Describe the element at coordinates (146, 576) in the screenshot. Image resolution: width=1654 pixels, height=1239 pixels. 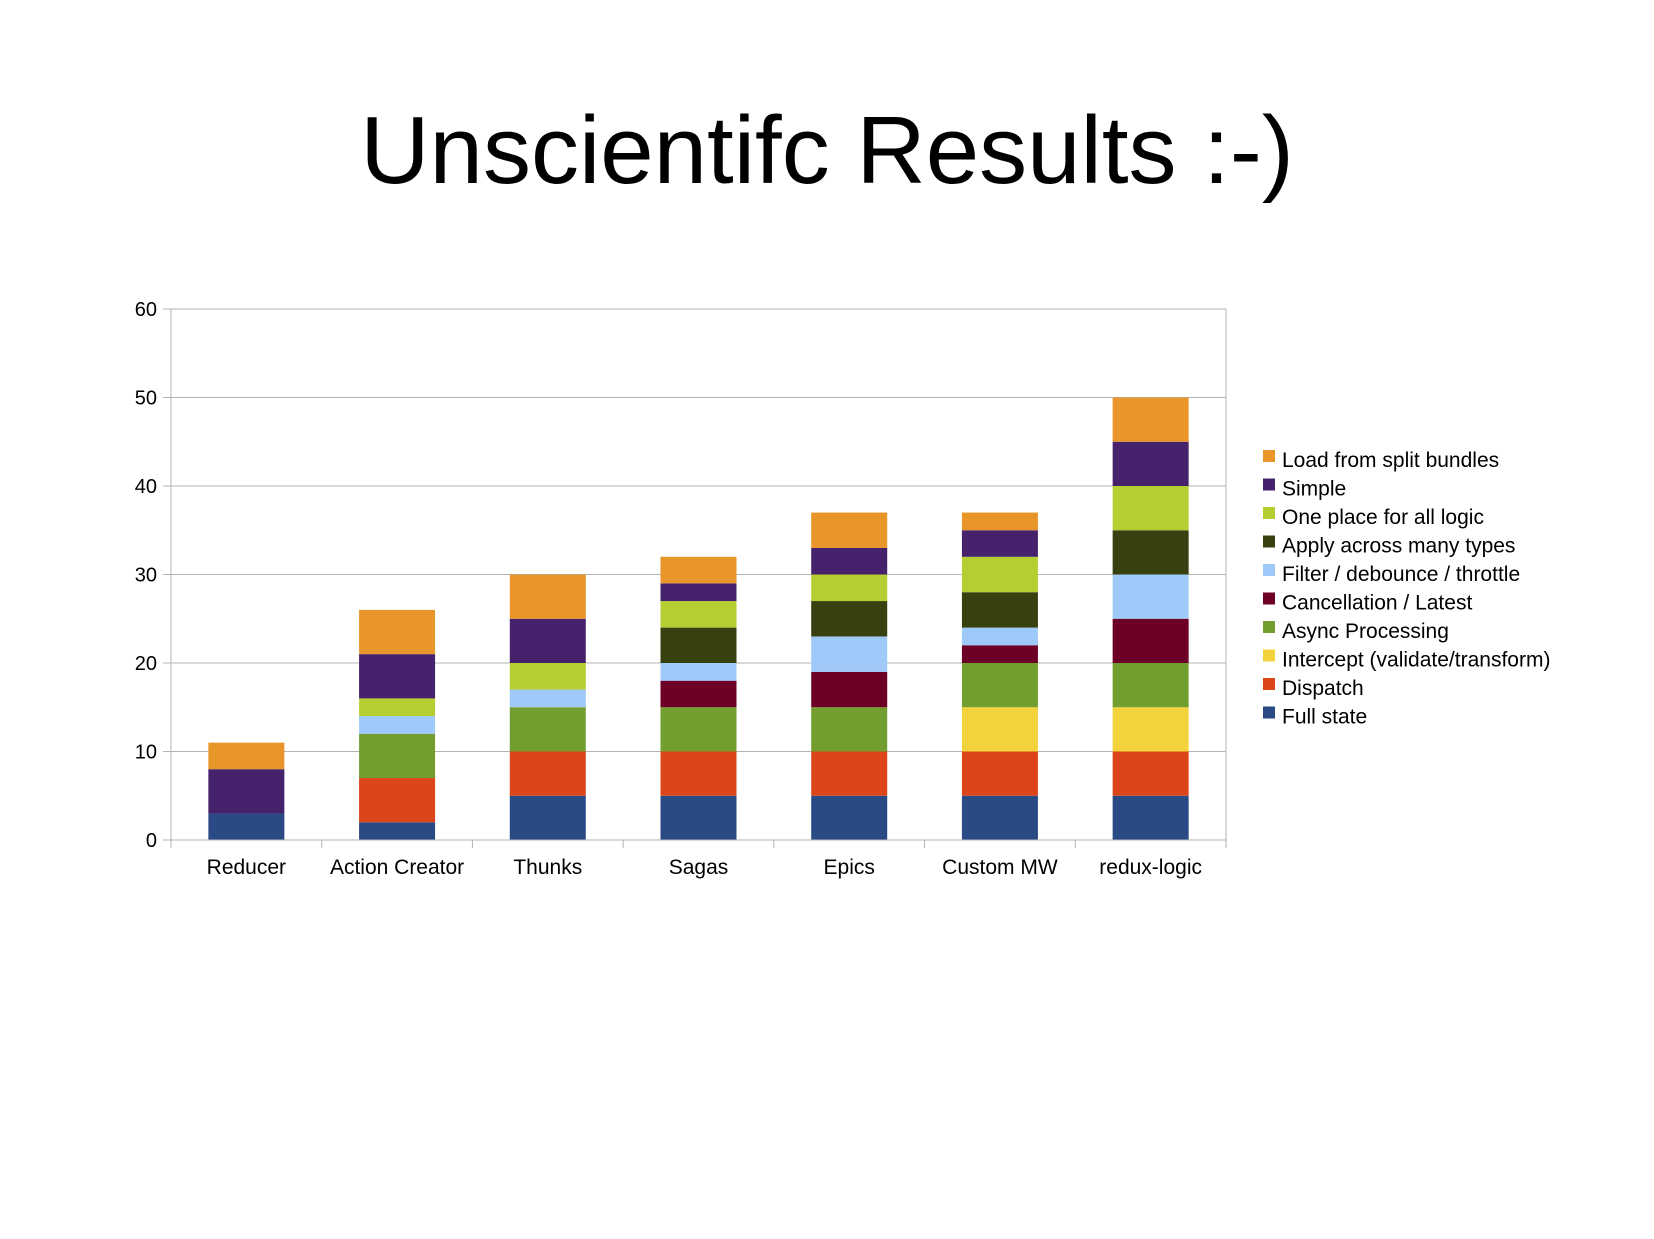
I see `y-tick-label: 30` at that location.